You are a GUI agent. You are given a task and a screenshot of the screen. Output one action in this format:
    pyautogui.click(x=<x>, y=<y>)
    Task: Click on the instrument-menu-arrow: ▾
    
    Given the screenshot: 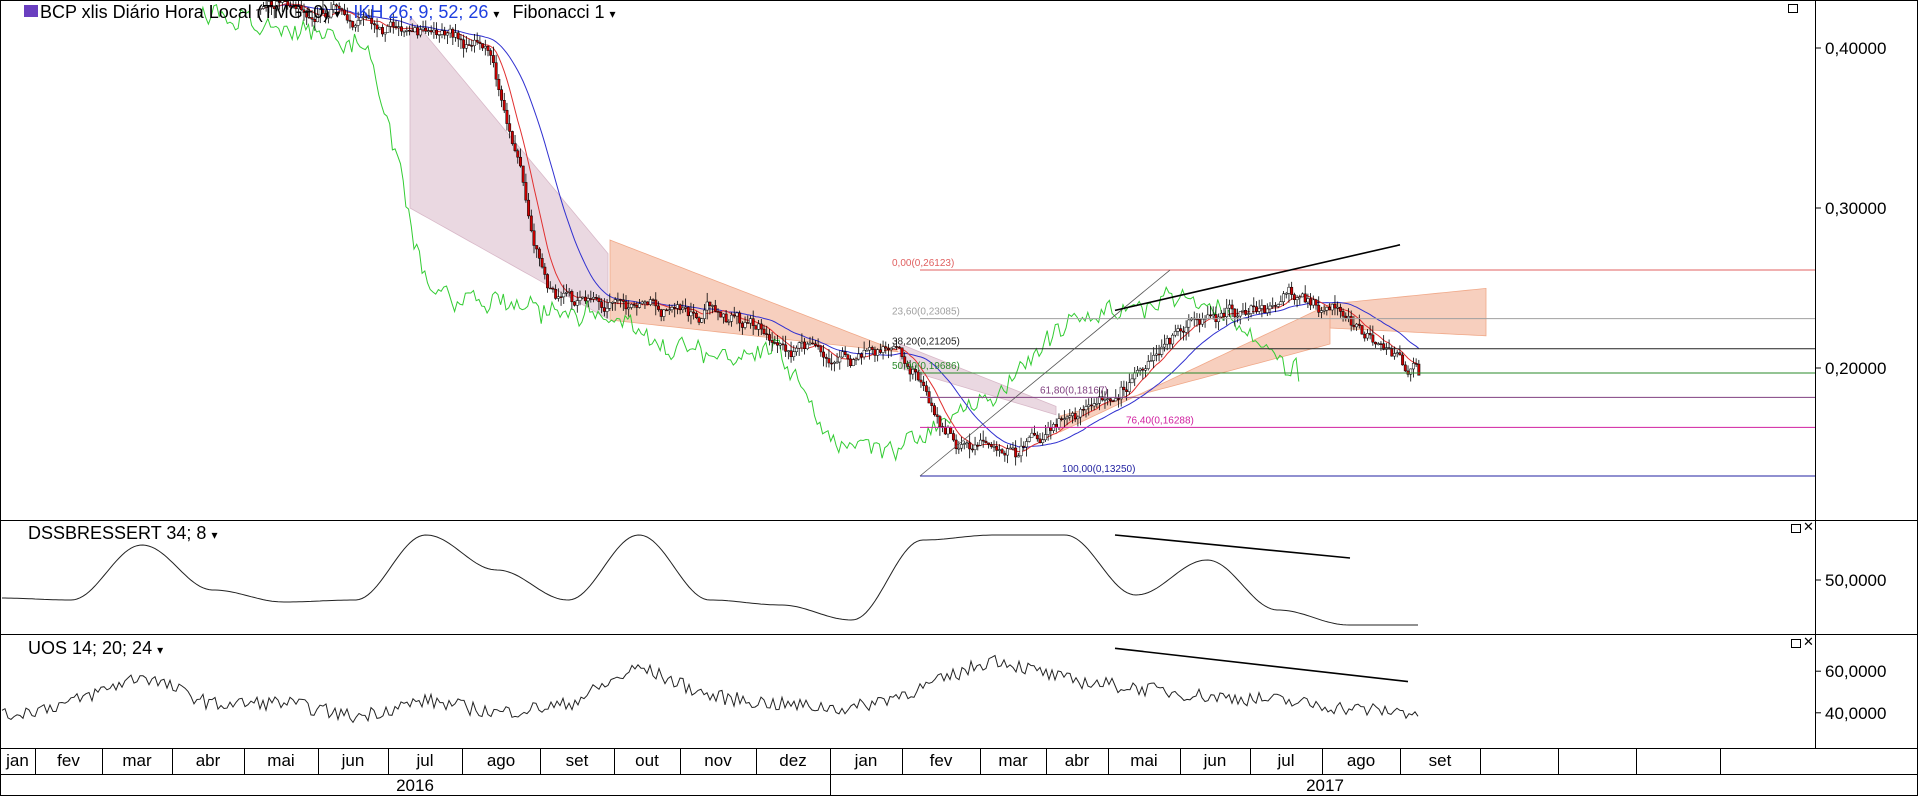 What is the action you would take?
    pyautogui.click(x=337, y=14)
    